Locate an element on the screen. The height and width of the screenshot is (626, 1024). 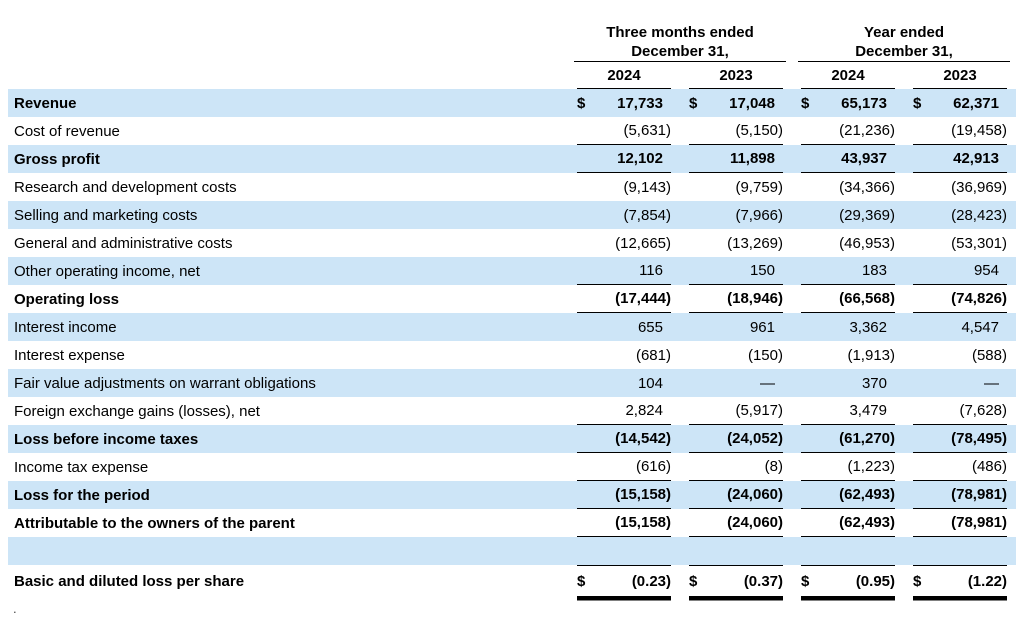
value-cell: (53,301) is located at coordinates (960, 243).